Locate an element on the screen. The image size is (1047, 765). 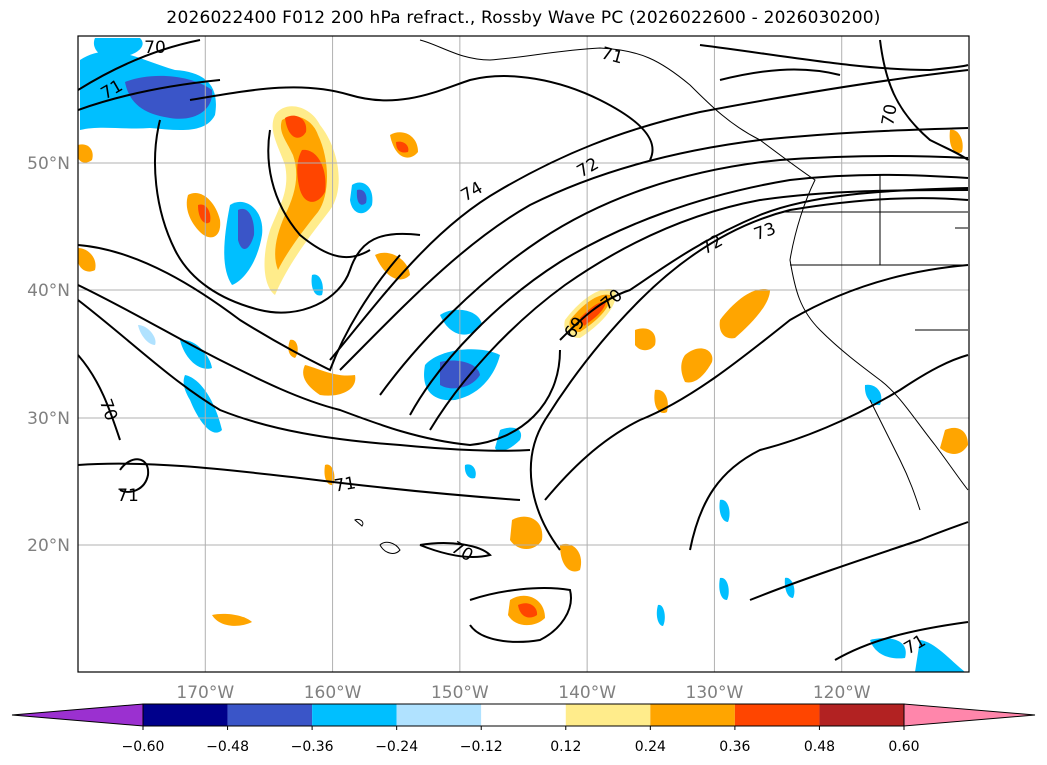
coastline is located at coordinates (895, 455).